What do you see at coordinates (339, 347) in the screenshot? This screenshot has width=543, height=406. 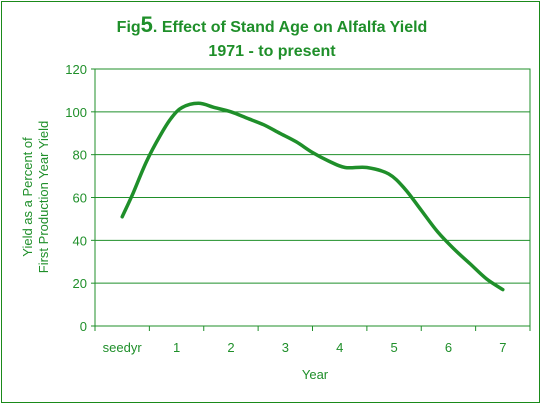 I see `x-tick-label: 4` at bounding box center [339, 347].